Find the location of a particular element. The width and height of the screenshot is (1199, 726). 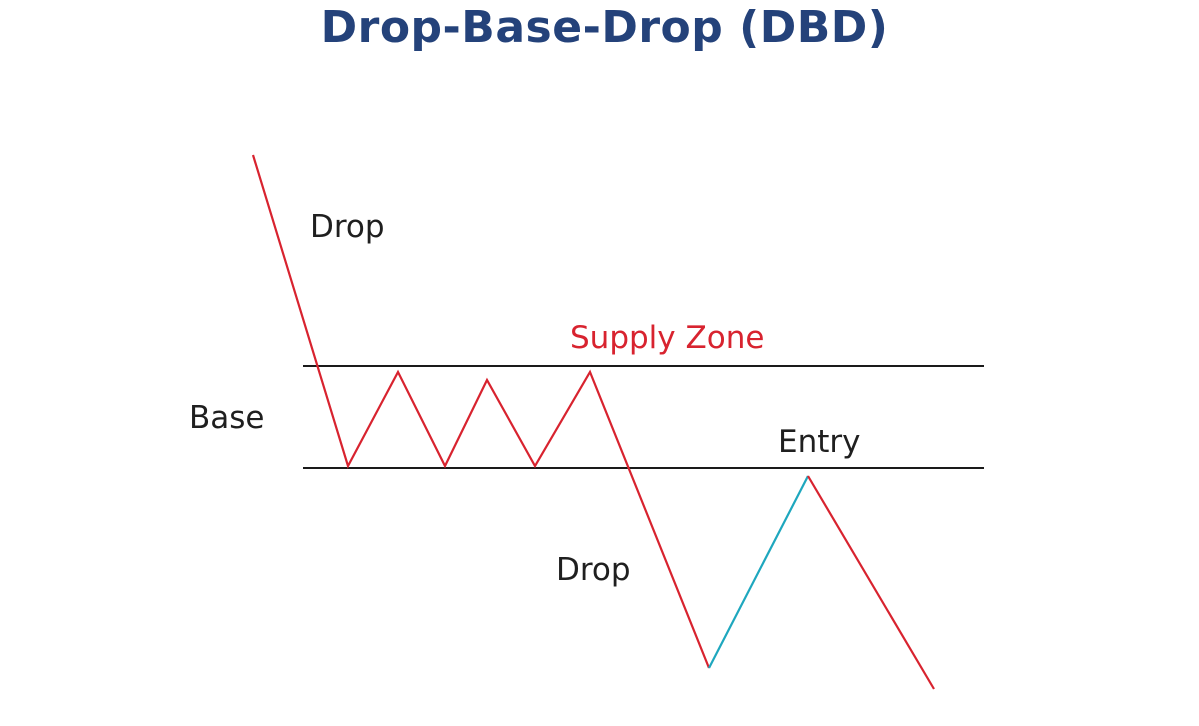

entry-retracement-leg is located at coordinates (758, 572).